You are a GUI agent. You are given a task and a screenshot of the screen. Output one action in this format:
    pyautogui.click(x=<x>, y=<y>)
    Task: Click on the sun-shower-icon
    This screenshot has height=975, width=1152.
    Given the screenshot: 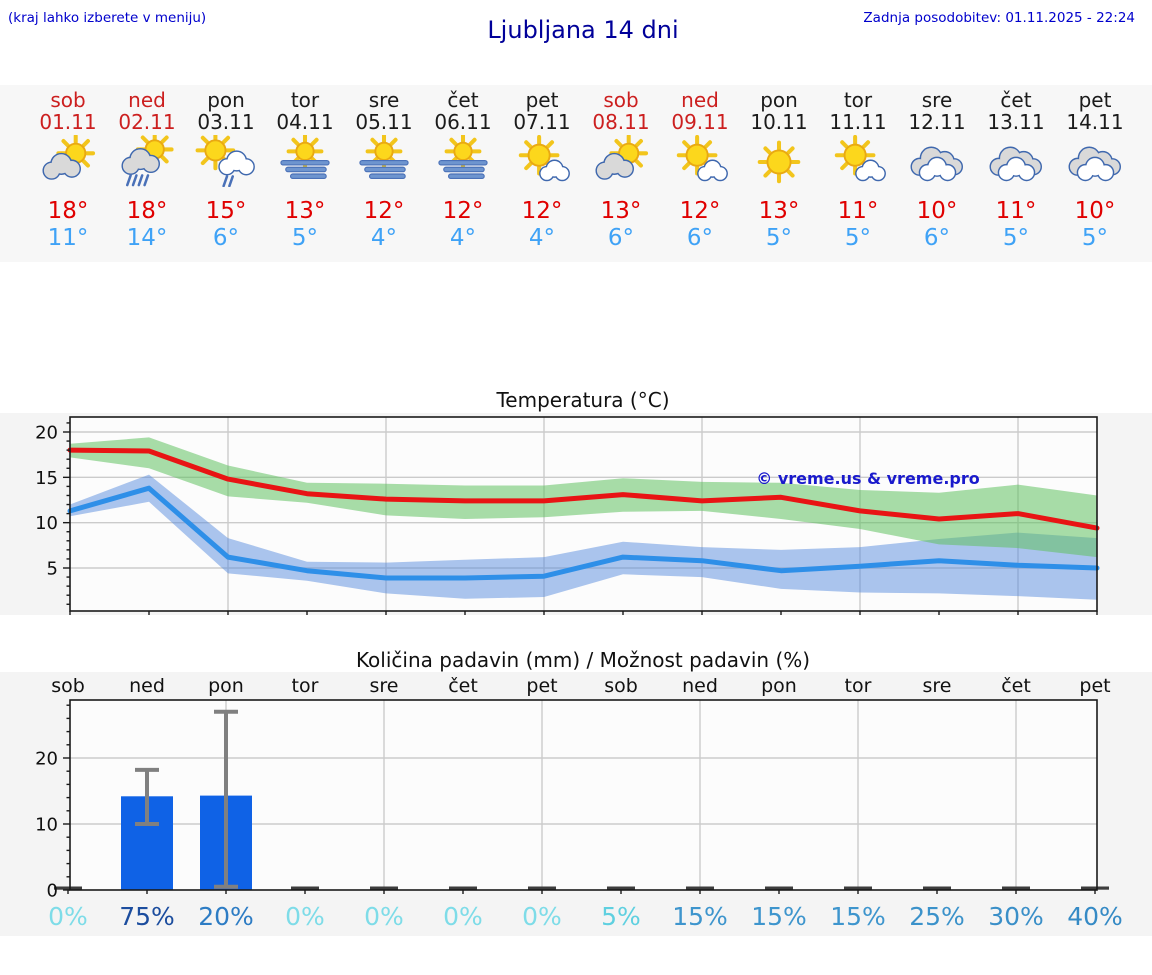 What is the action you would take?
    pyautogui.click(x=226, y=161)
    